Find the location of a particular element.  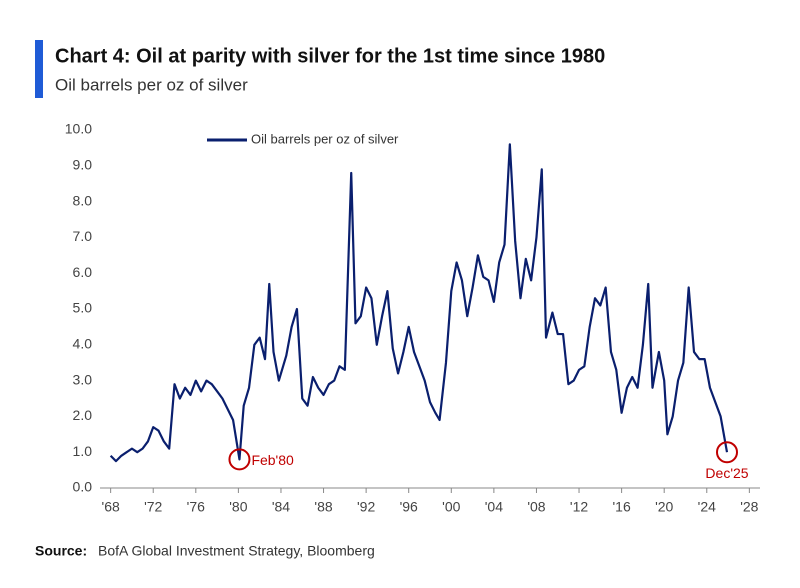

title-bar is located at coordinates (39, 69).